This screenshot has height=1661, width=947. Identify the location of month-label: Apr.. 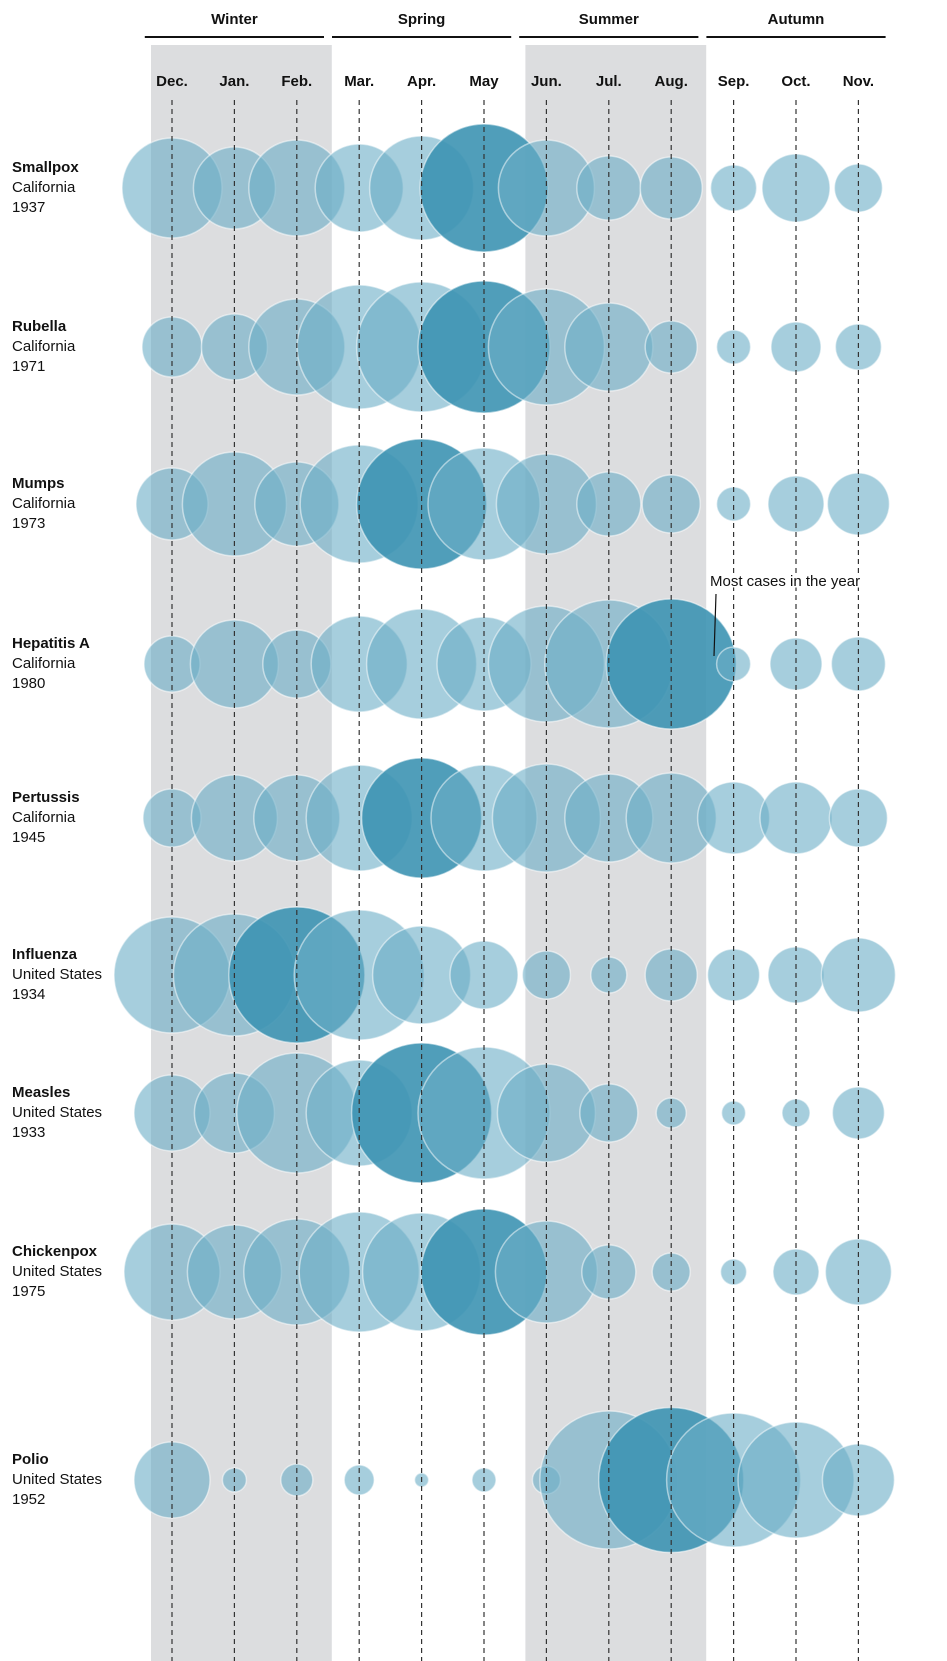
(421, 81).